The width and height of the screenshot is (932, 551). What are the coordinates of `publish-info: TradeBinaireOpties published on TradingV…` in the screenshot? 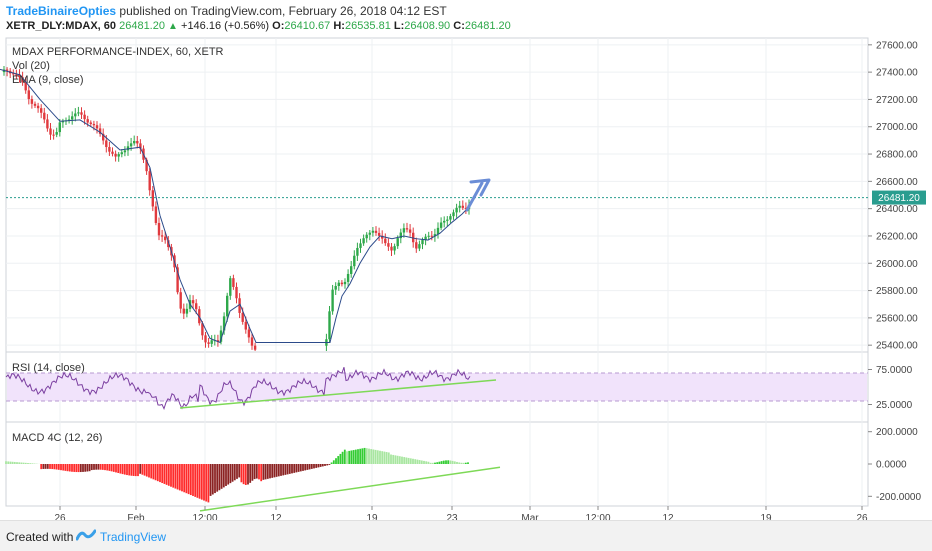 It's located at (226, 11).